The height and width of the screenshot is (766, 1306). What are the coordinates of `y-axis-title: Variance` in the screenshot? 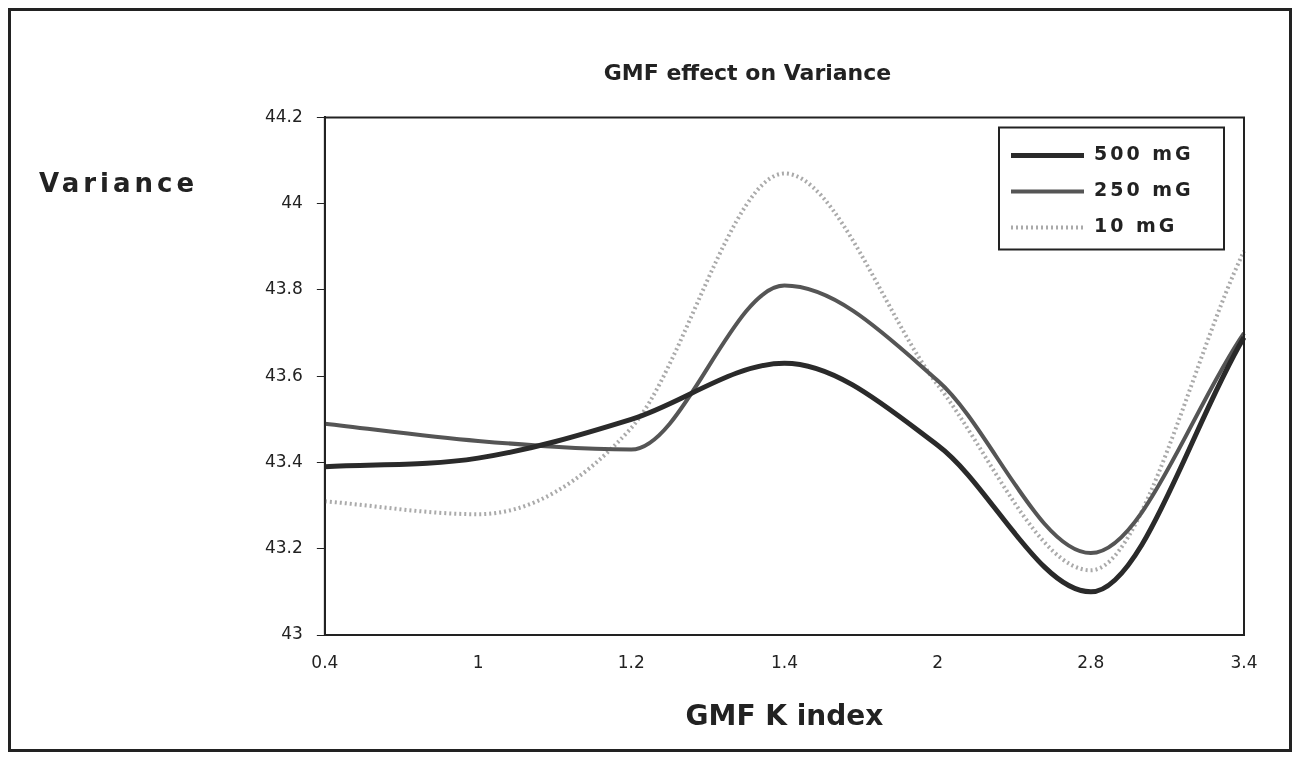 It's located at (119, 183).